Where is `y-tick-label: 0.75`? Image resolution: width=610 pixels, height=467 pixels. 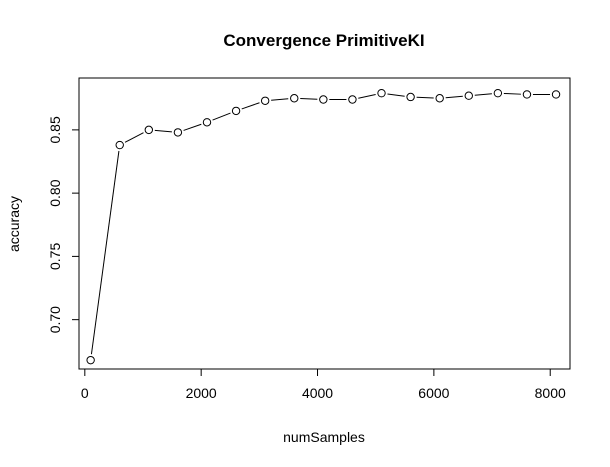 y-tick-label: 0.75 is located at coordinates (55, 256).